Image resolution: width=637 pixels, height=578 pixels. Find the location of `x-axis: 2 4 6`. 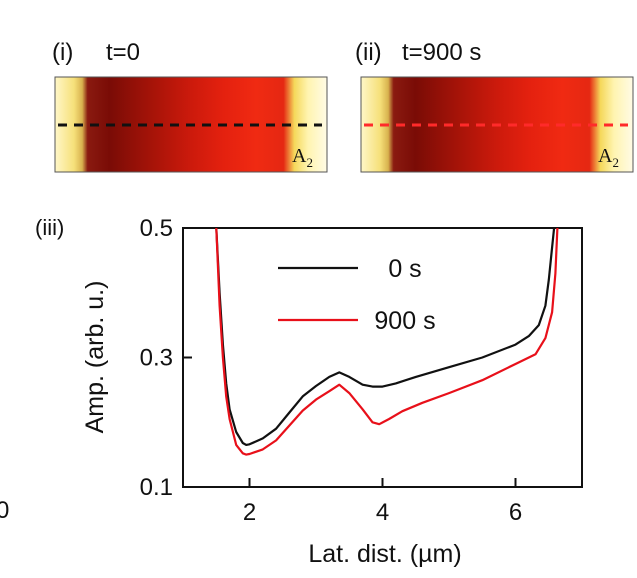

x-axis: 2 4 6 is located at coordinates (382, 502).